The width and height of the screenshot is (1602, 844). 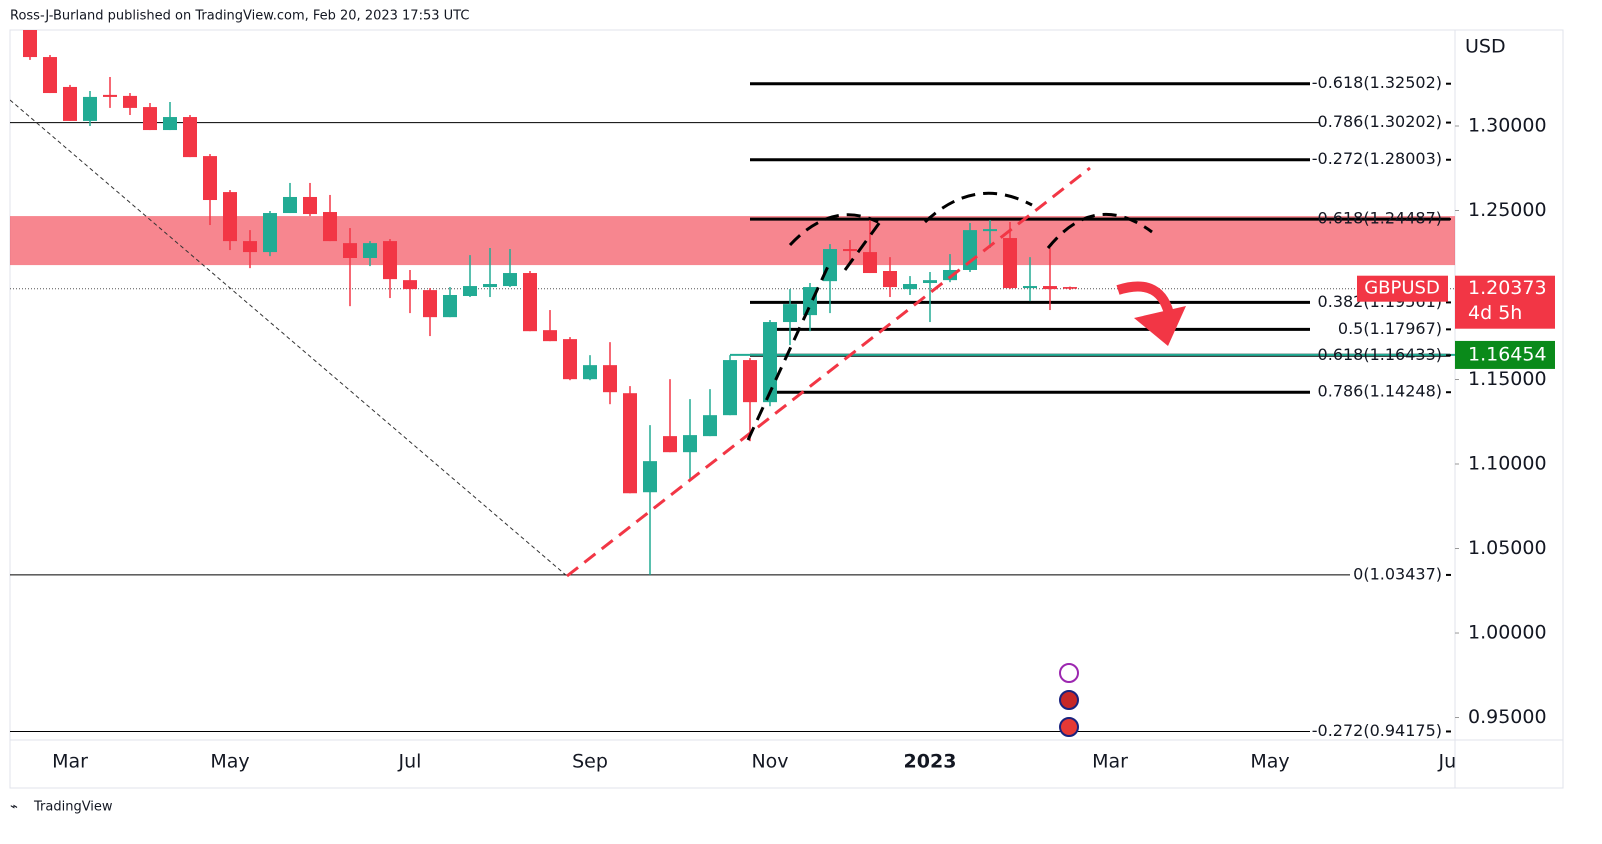 What do you see at coordinates (590, 762) in the screenshot?
I see `x-tick-label: Sep` at bounding box center [590, 762].